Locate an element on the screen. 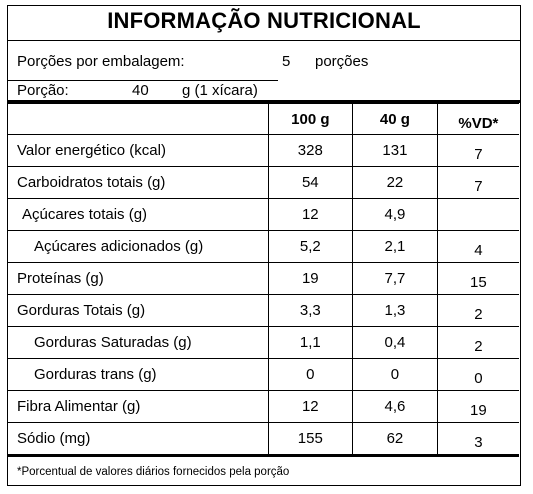 Image resolution: width=533 pixels, height=494 pixels. portion-value: 40 is located at coordinates (140, 90).